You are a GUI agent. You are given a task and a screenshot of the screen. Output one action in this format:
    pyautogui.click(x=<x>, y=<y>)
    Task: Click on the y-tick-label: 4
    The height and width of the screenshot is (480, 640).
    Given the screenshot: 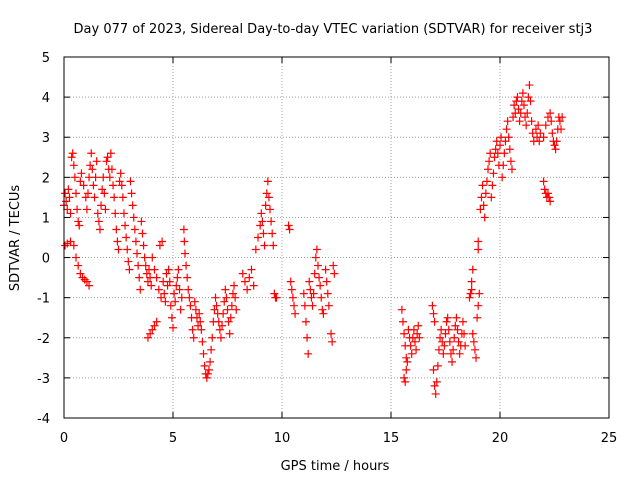 What is the action you would take?
    pyautogui.click(x=46, y=98)
    